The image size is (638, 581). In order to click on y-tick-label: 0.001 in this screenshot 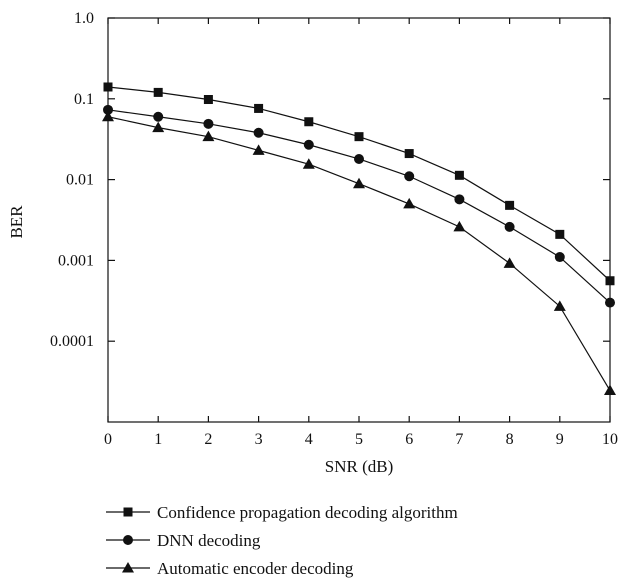, I will do `click(76, 260)`.